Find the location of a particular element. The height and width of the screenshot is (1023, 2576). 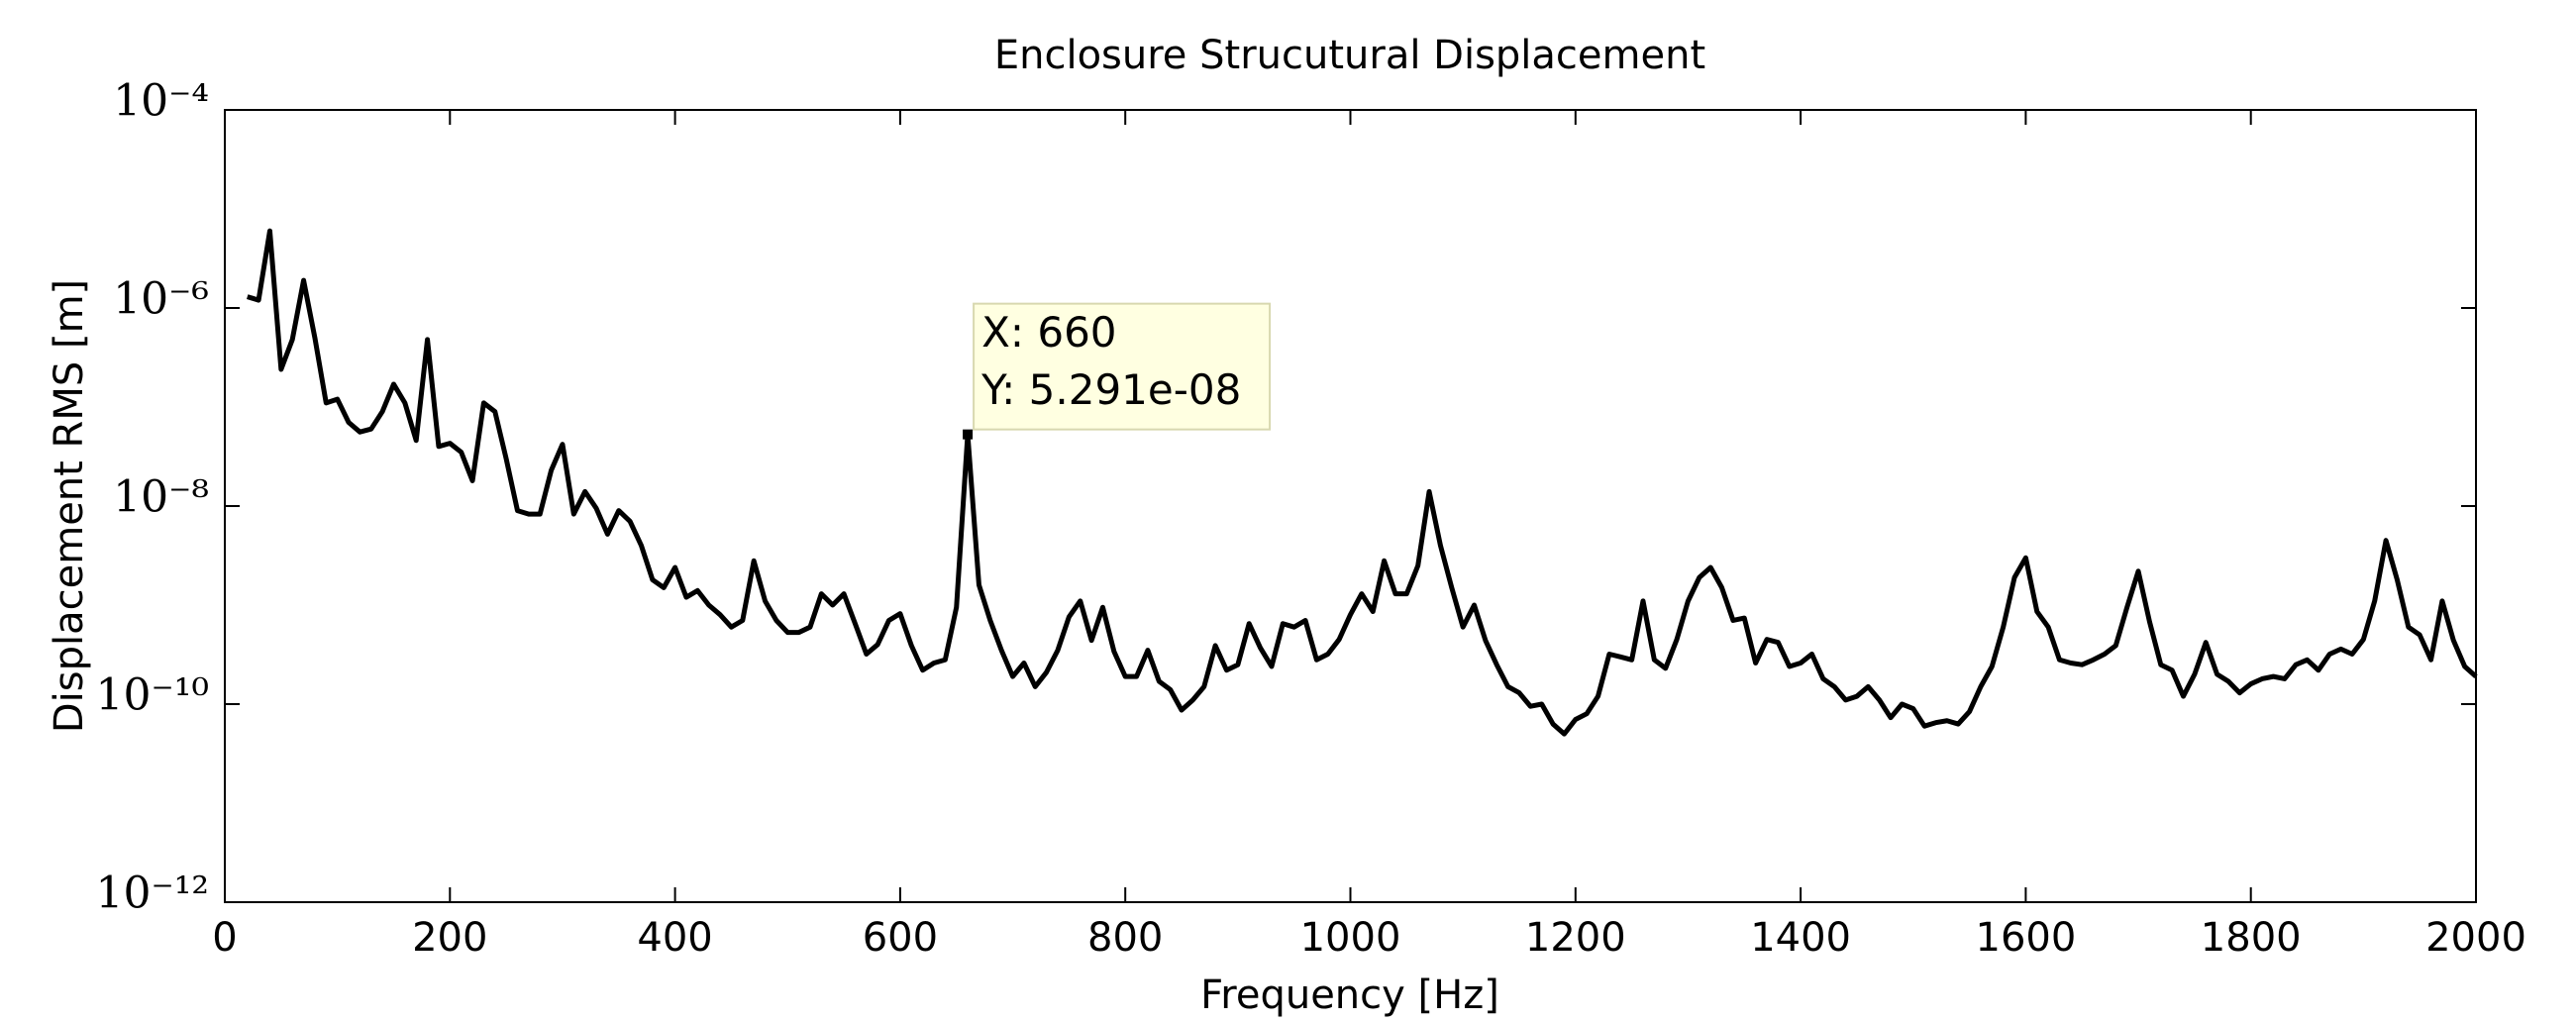

y-axis-label: Displacement RMS [m] is located at coordinates (69, 506).